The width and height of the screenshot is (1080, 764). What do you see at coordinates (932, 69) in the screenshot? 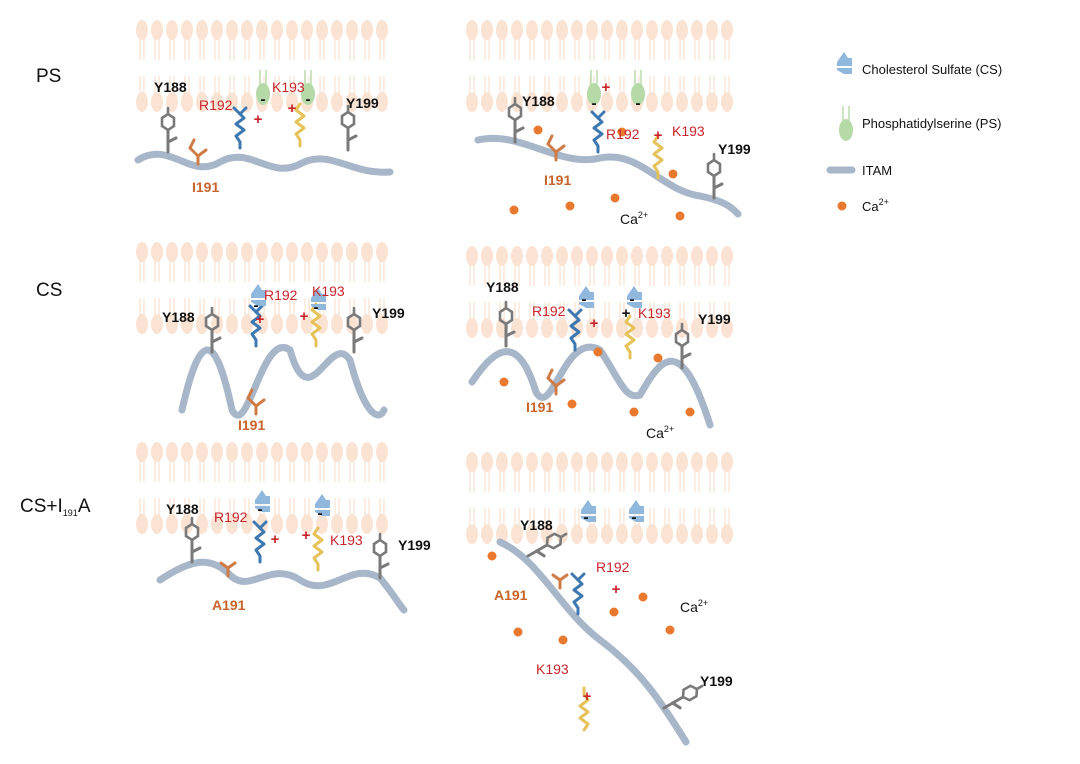
I see `legend-cs-label: Cholesterol Sulfate (CS)` at bounding box center [932, 69].